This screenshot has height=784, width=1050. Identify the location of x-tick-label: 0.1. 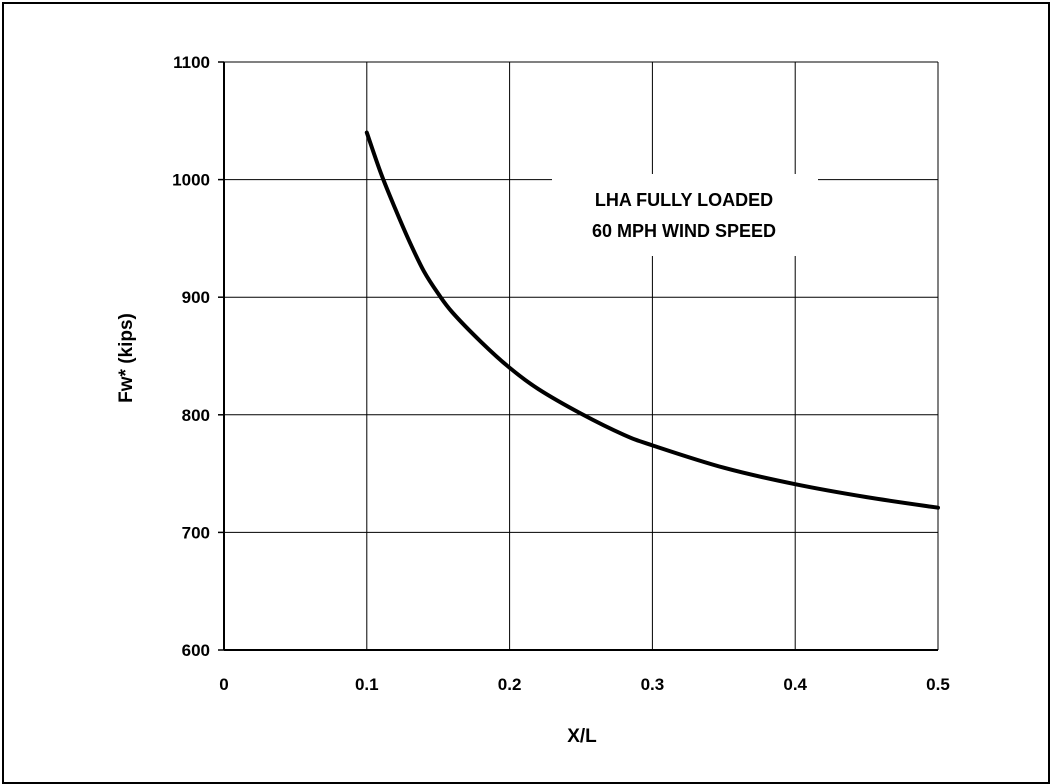
(367, 684).